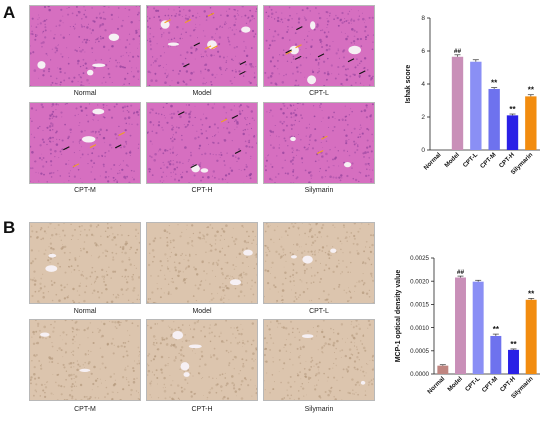  Describe the element at coordinates (513, 344) in the screenshot. I see `significance-marker: **` at that location.